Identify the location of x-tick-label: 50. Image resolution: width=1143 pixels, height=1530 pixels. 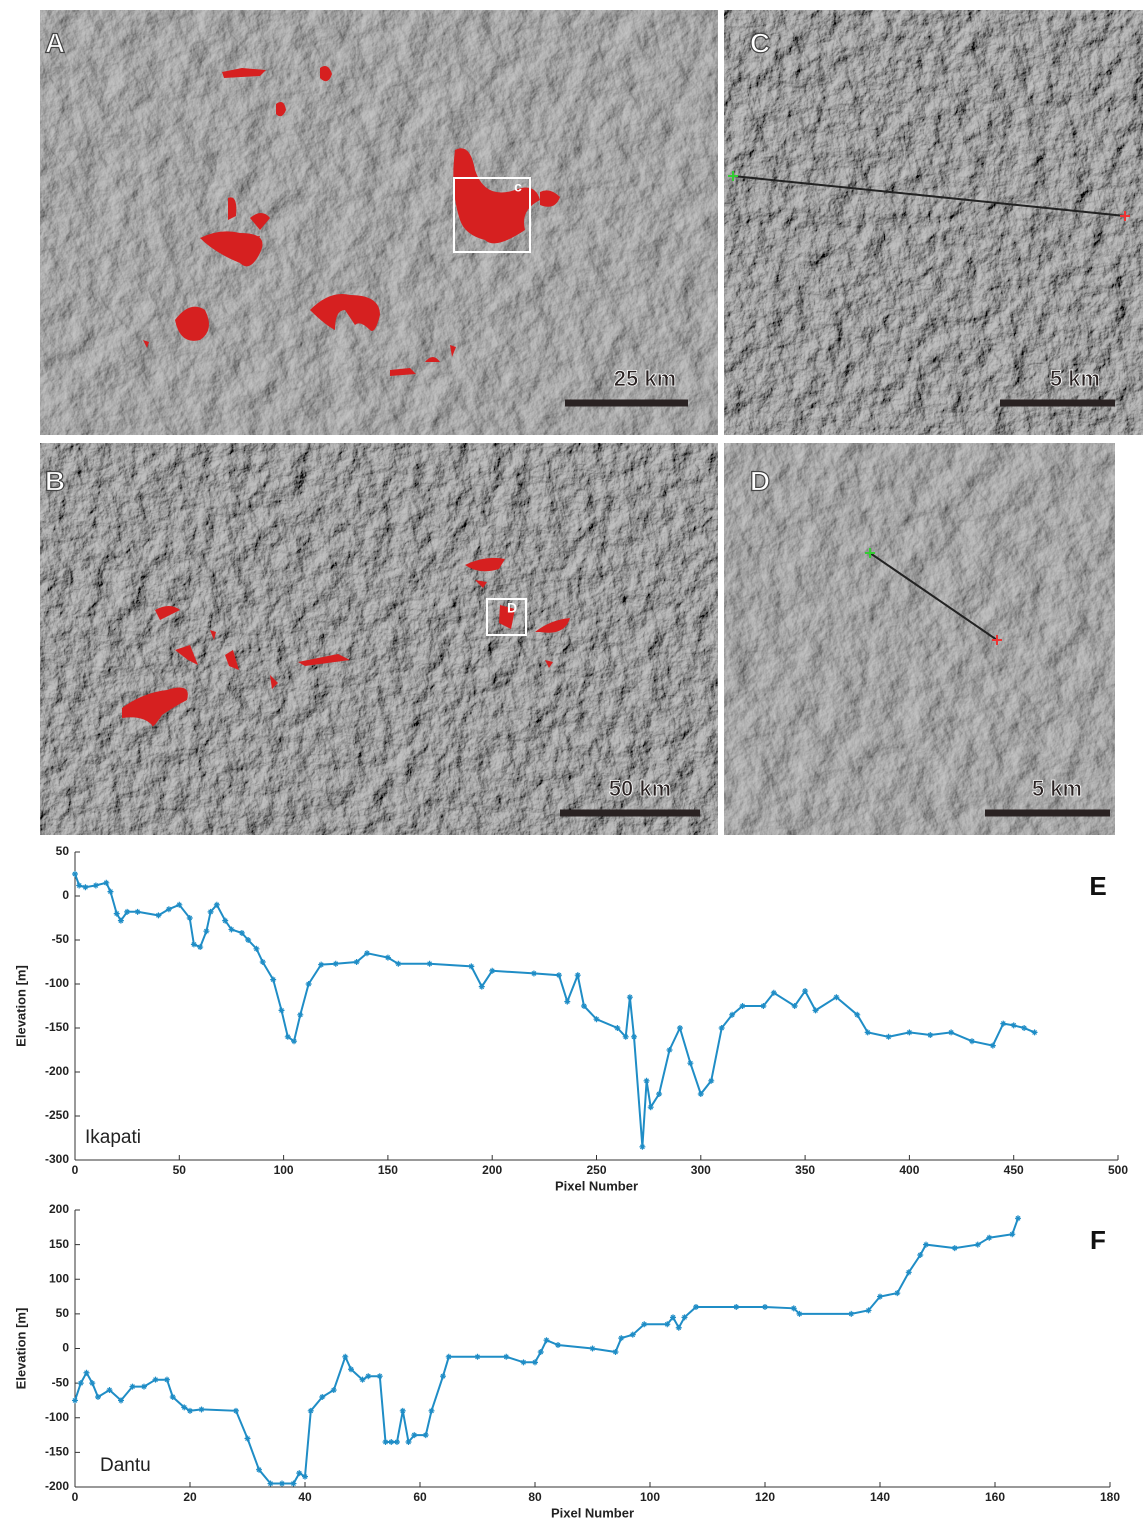
(180, 1170).